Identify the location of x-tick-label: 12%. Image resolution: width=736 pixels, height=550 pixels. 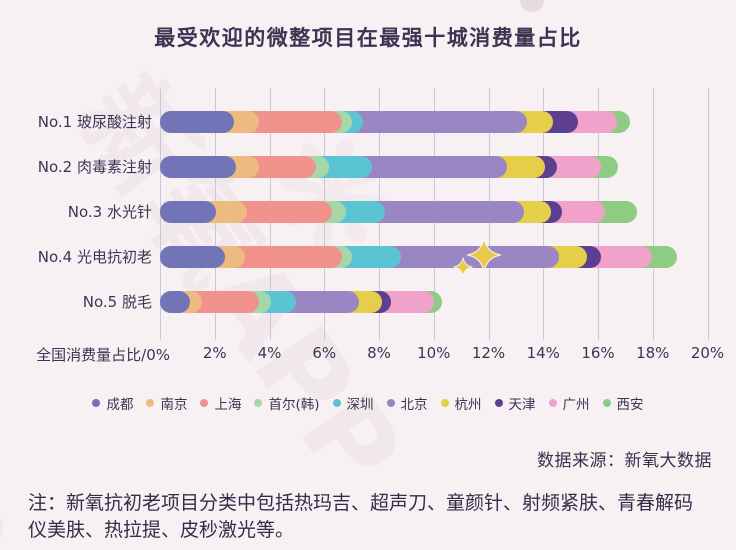
(488, 353).